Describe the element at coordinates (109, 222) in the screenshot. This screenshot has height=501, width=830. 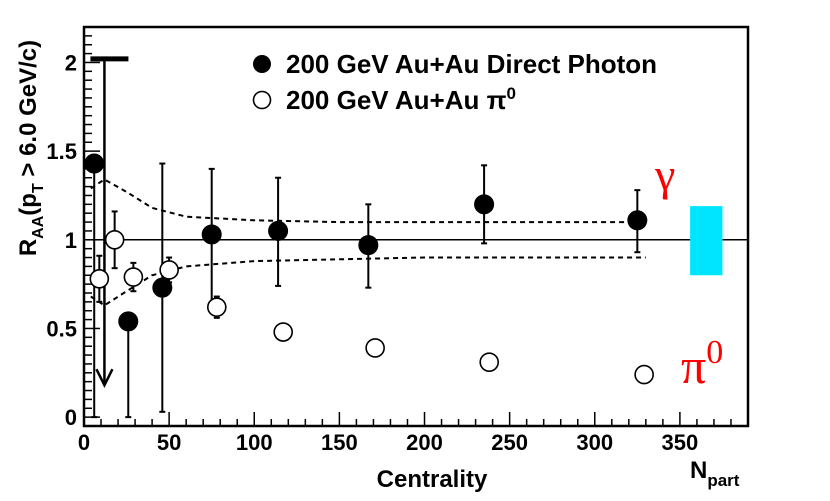
I see `upper-limit-arrow` at that location.